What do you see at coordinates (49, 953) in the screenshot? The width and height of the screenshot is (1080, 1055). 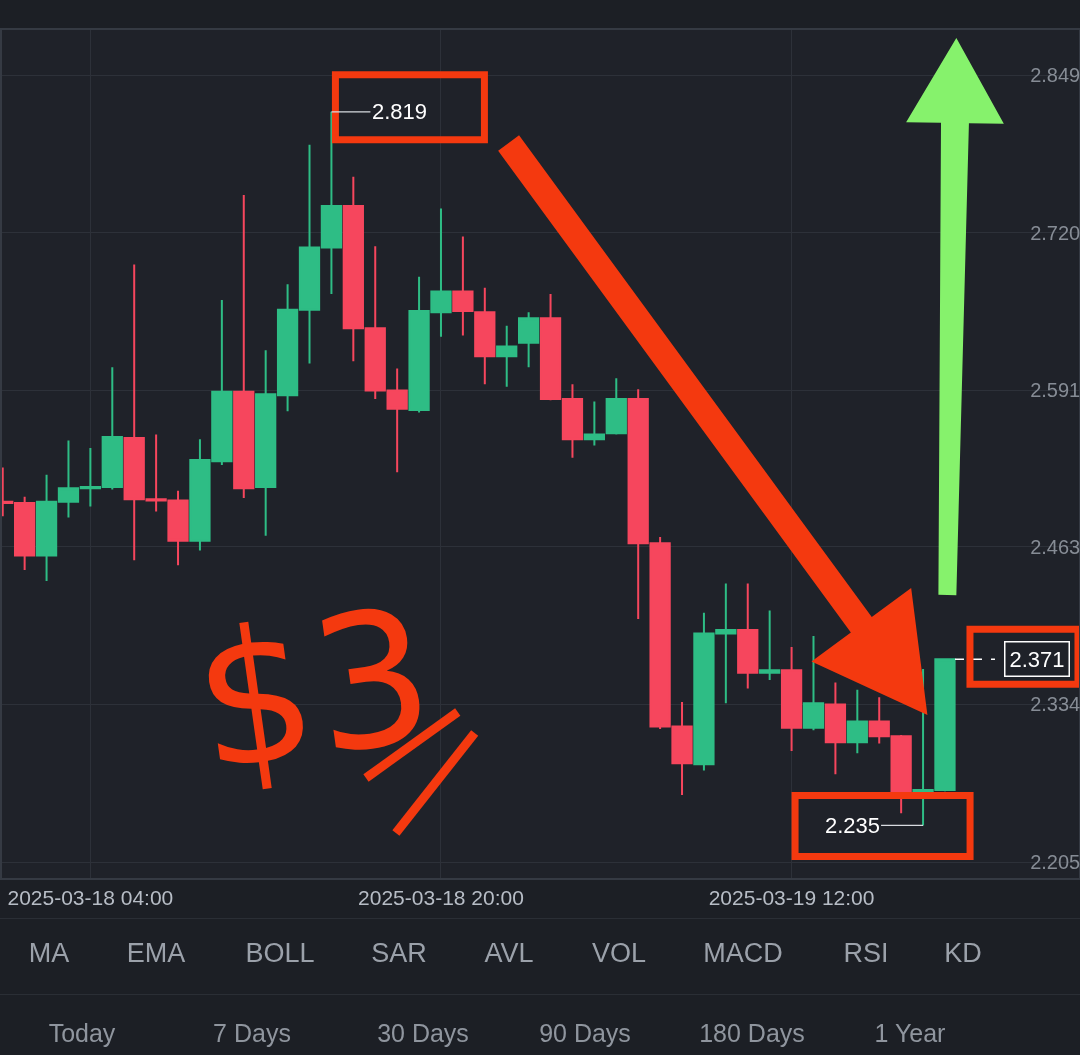 I see `text: MA` at bounding box center [49, 953].